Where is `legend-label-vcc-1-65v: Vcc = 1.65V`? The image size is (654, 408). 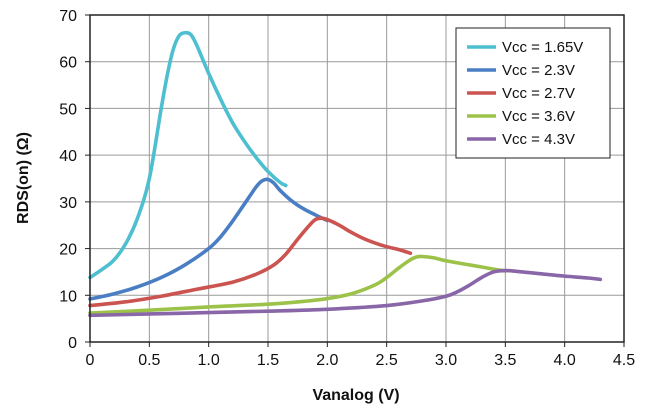
legend-label-vcc-1-65v: Vcc = 1.65V is located at coordinates (542, 47).